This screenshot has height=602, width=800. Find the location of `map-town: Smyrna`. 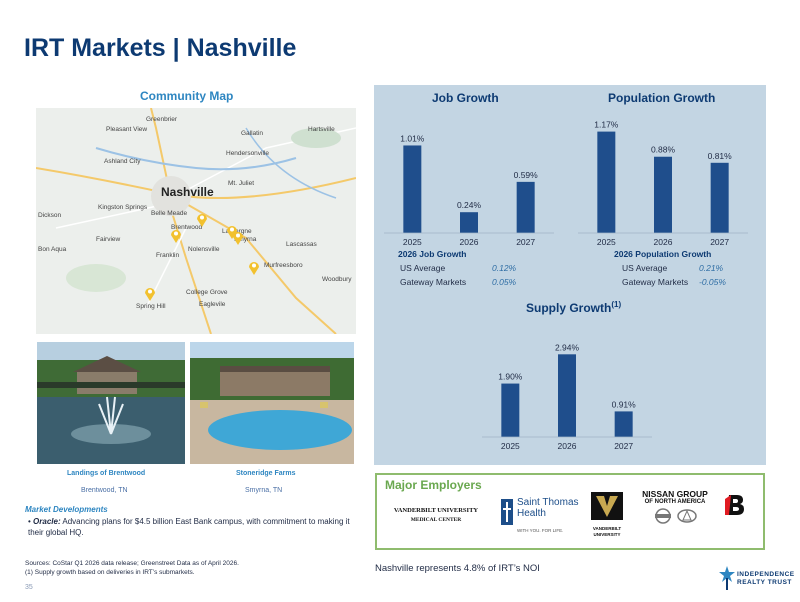

map-town: Smyrna is located at coordinates (245, 239).